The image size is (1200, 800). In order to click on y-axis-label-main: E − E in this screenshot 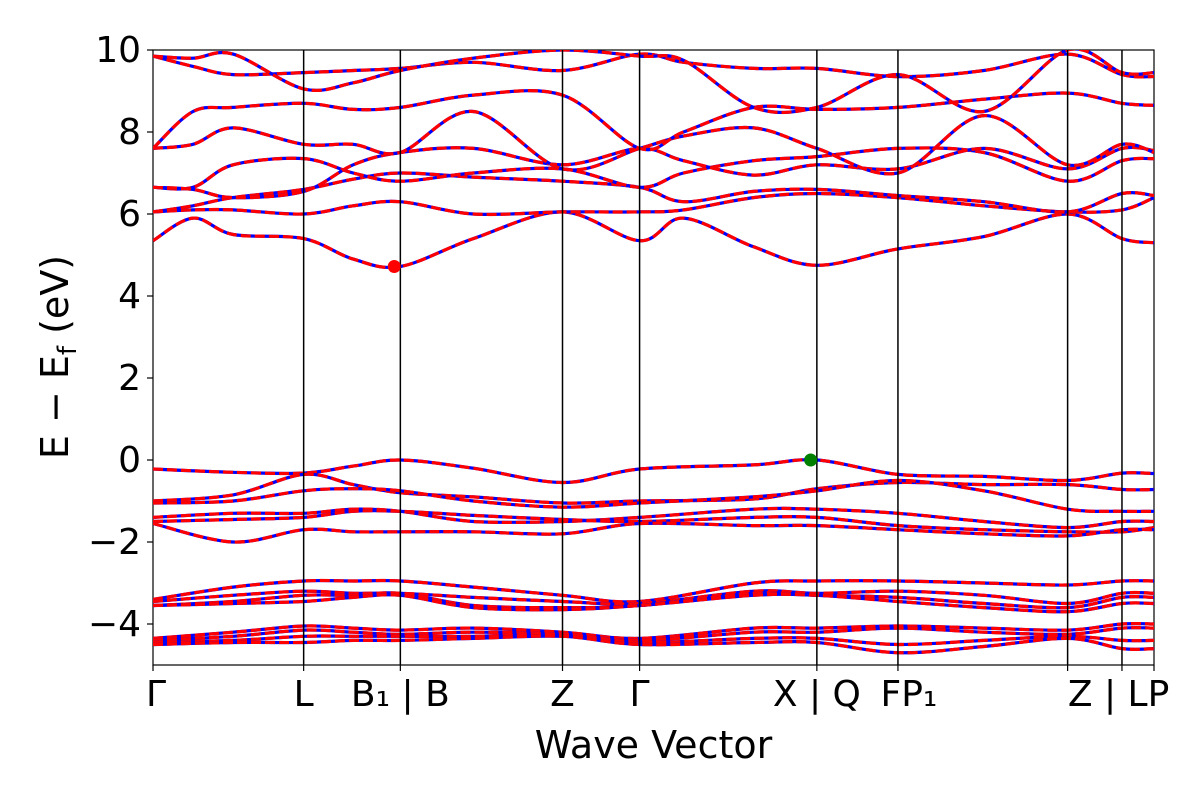, I will do `click(55, 407)`.